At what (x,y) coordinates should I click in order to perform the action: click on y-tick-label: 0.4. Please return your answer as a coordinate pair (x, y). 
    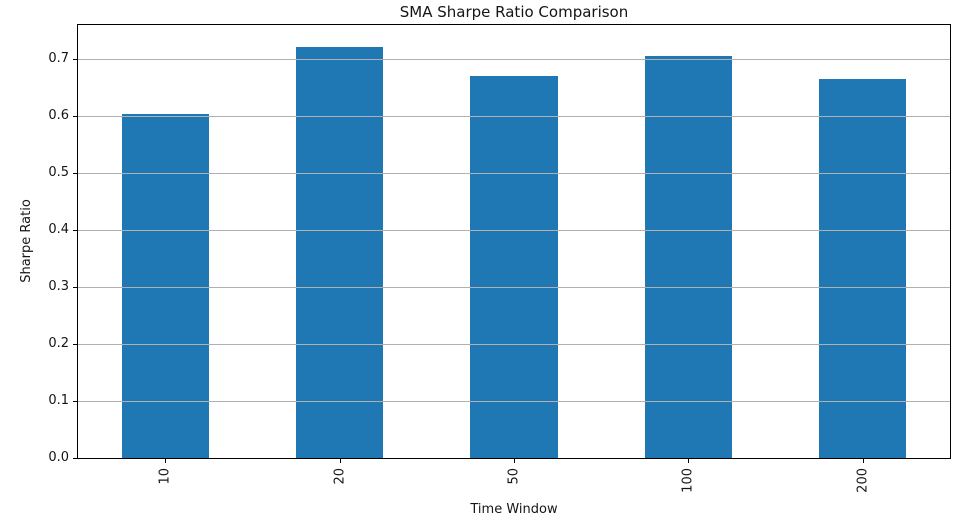
    Looking at the image, I should click on (58, 229).